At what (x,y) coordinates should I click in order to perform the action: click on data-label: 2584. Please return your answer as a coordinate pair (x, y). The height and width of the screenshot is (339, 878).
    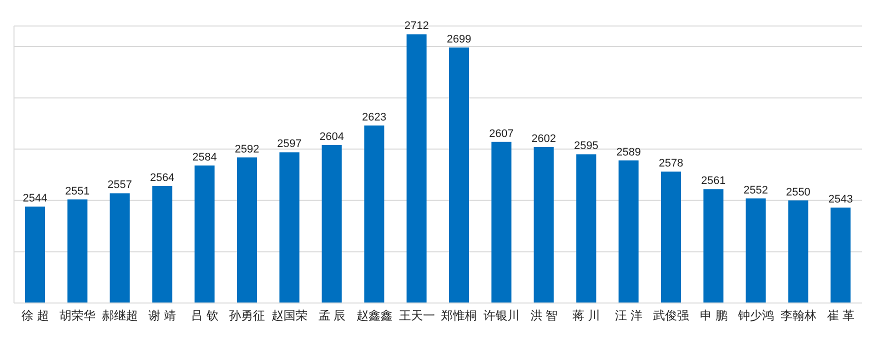
    Looking at the image, I should click on (204, 158).